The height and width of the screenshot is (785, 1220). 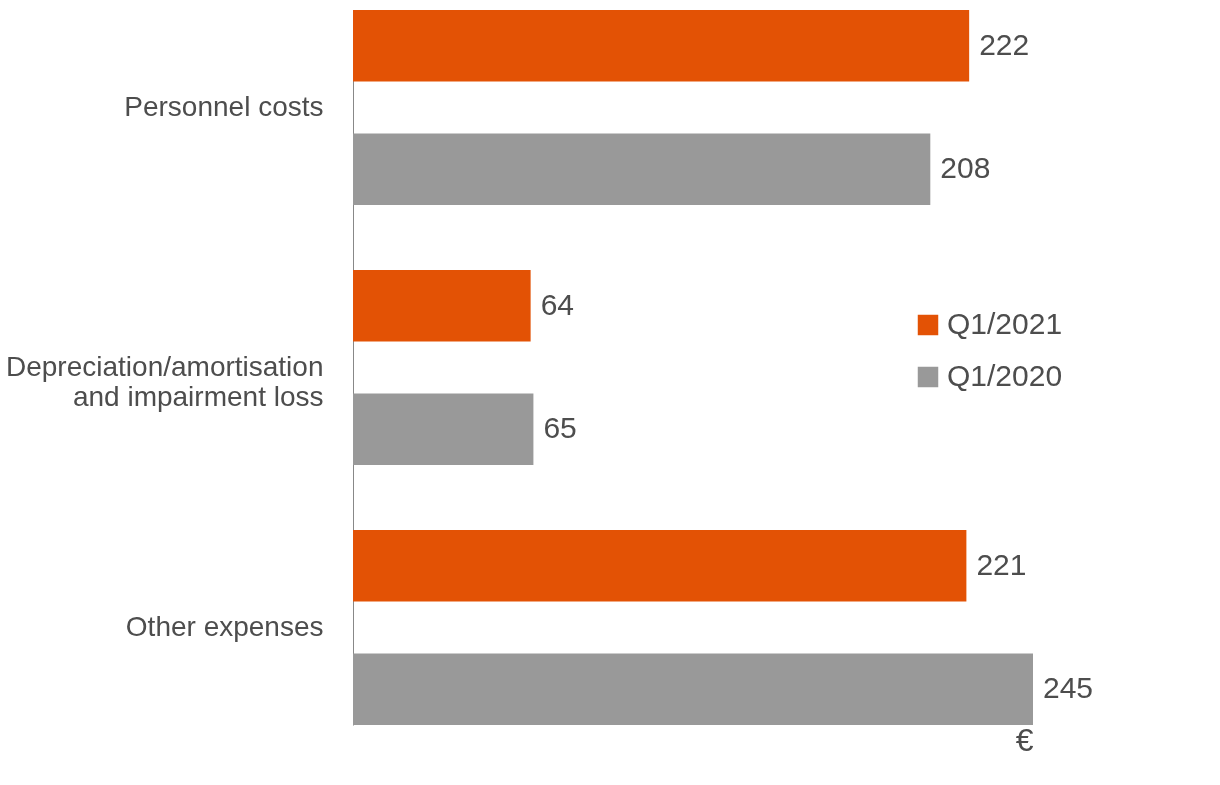 I want to click on data-label: 221, so click(x=1001, y=564).